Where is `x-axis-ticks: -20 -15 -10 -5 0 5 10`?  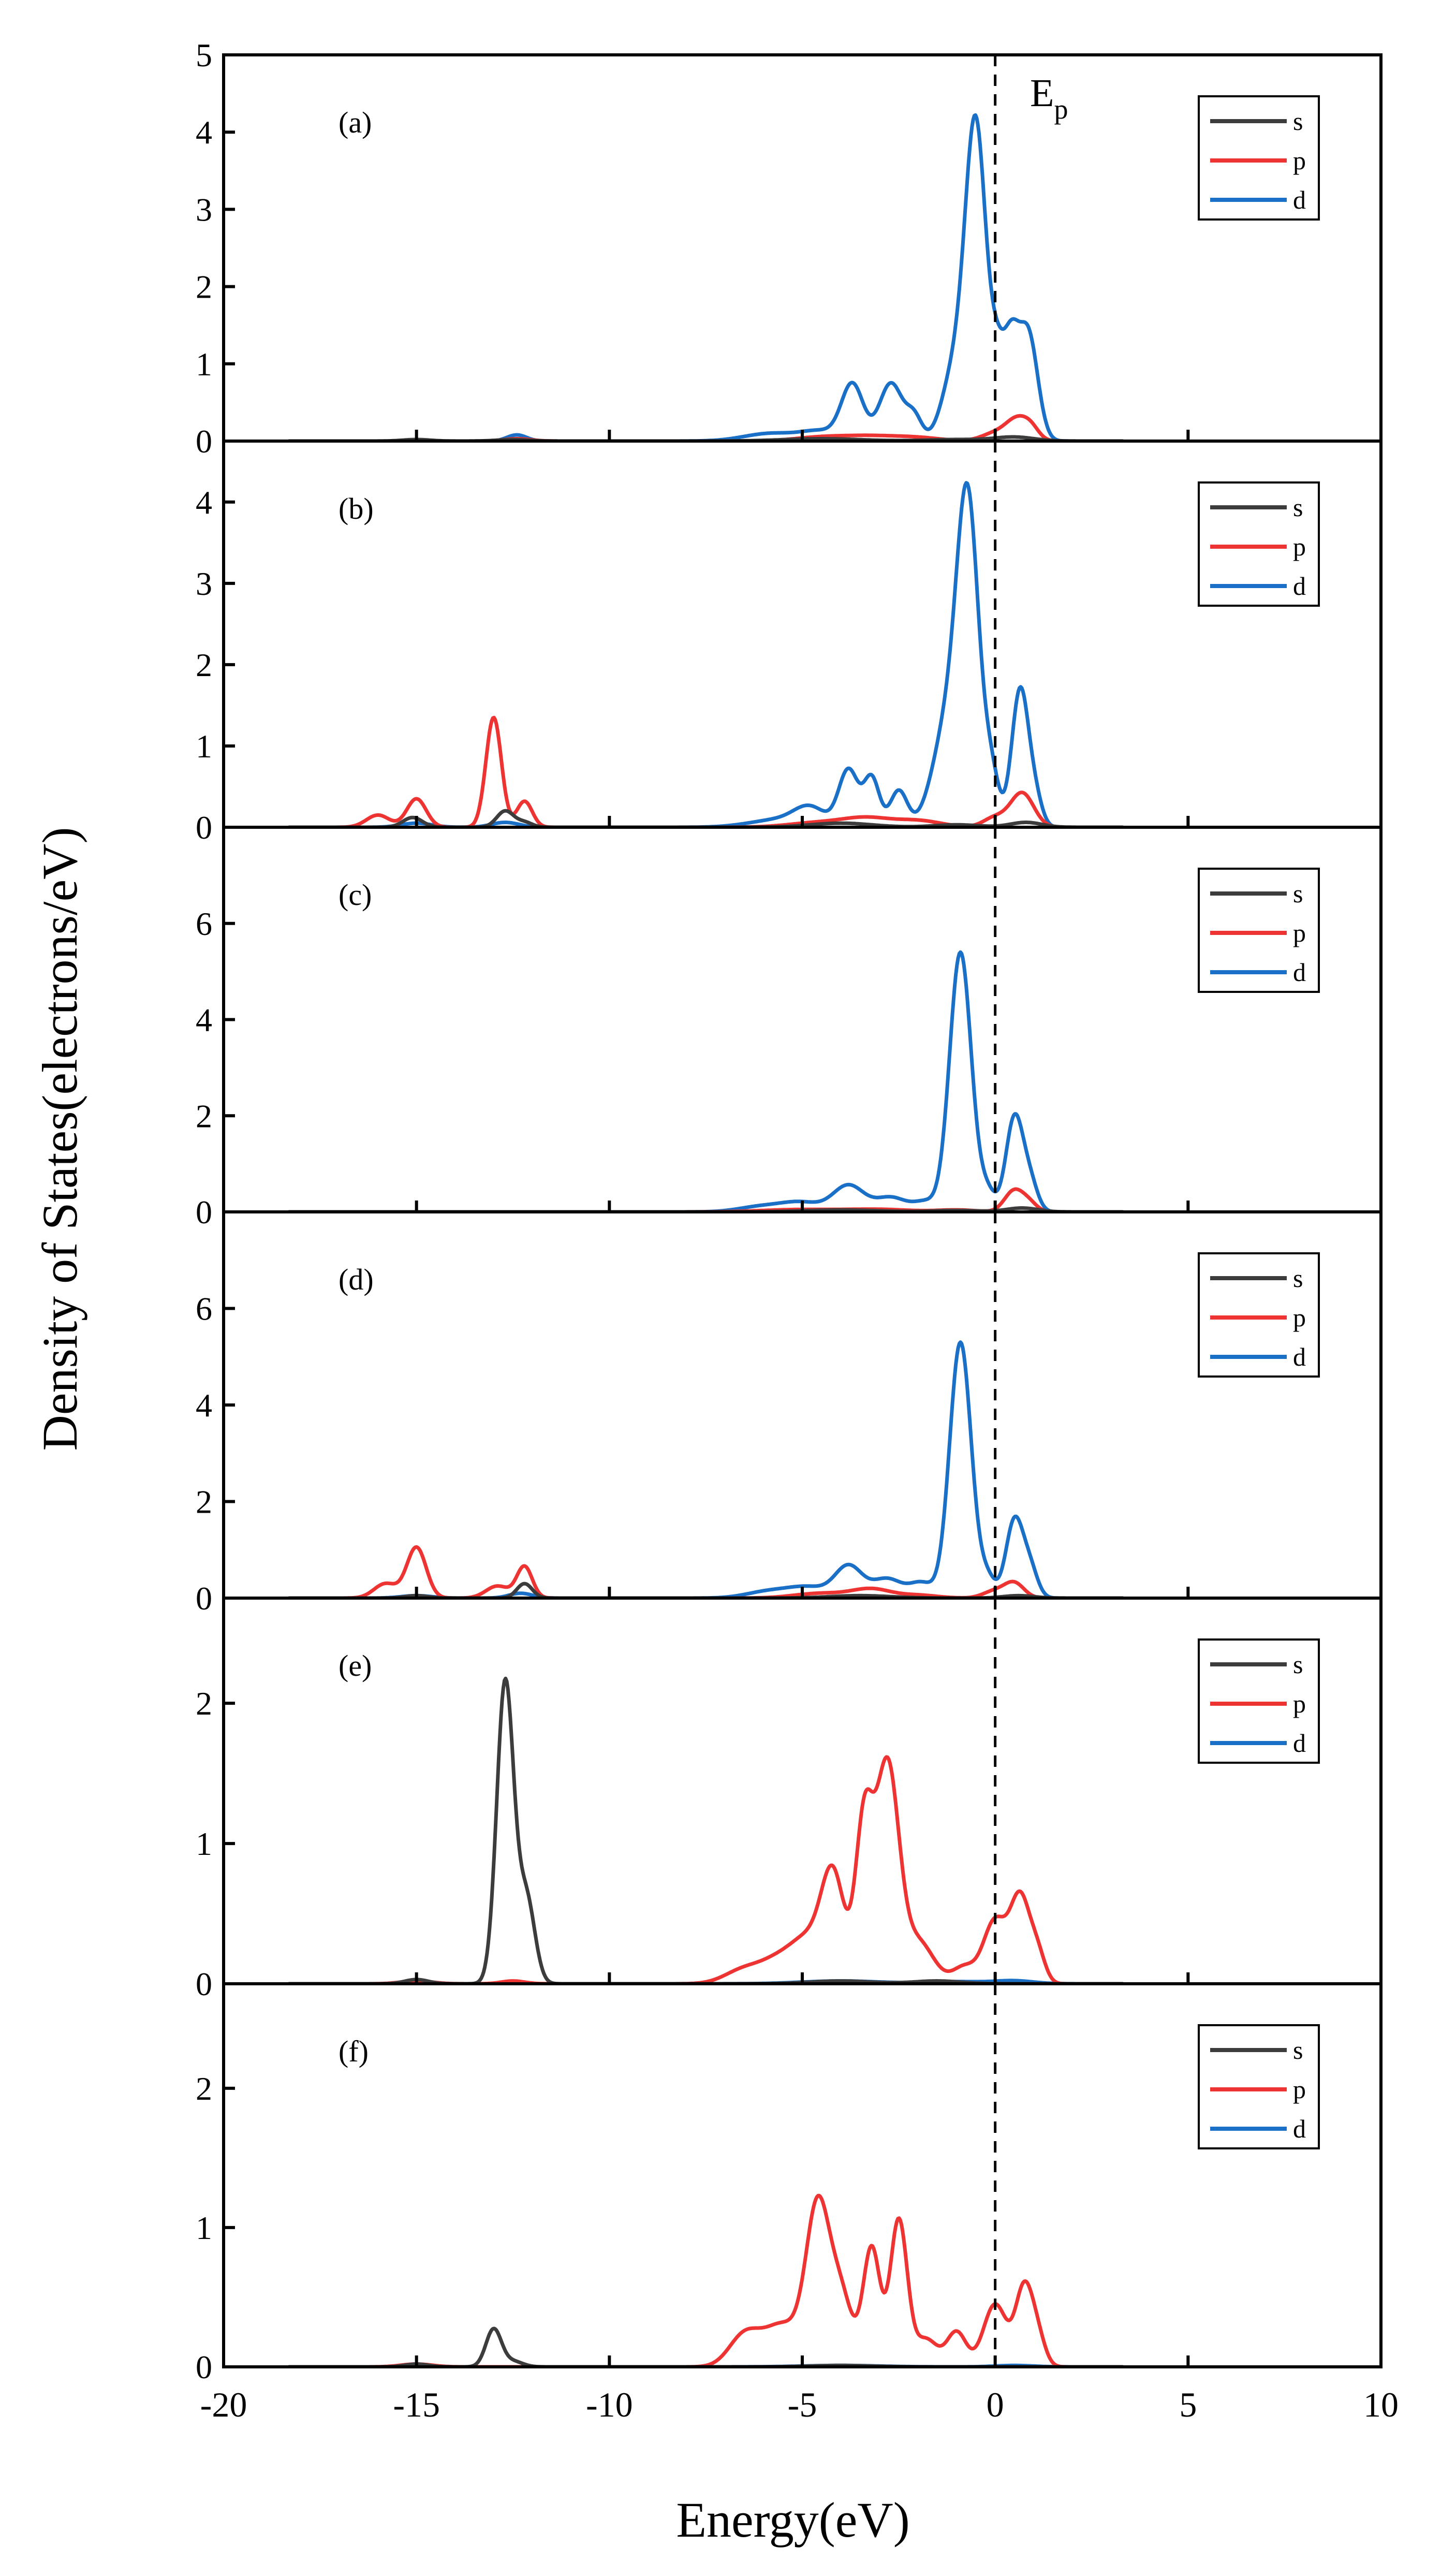 x-axis-ticks: -20 -15 -10 -5 0 5 10 is located at coordinates (799, 2405).